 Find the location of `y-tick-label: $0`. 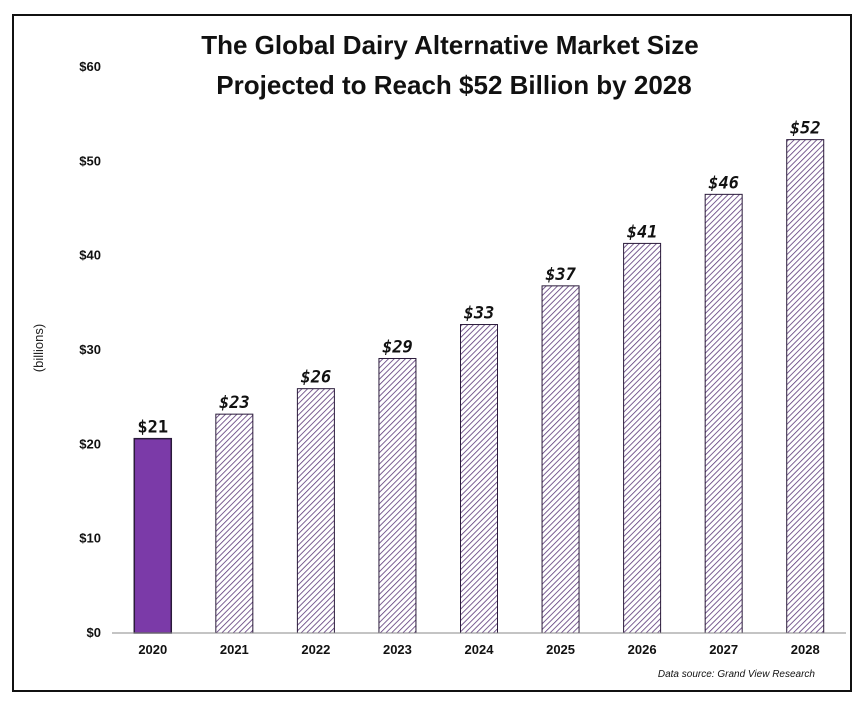

y-tick-label: $0 is located at coordinates (94, 632).